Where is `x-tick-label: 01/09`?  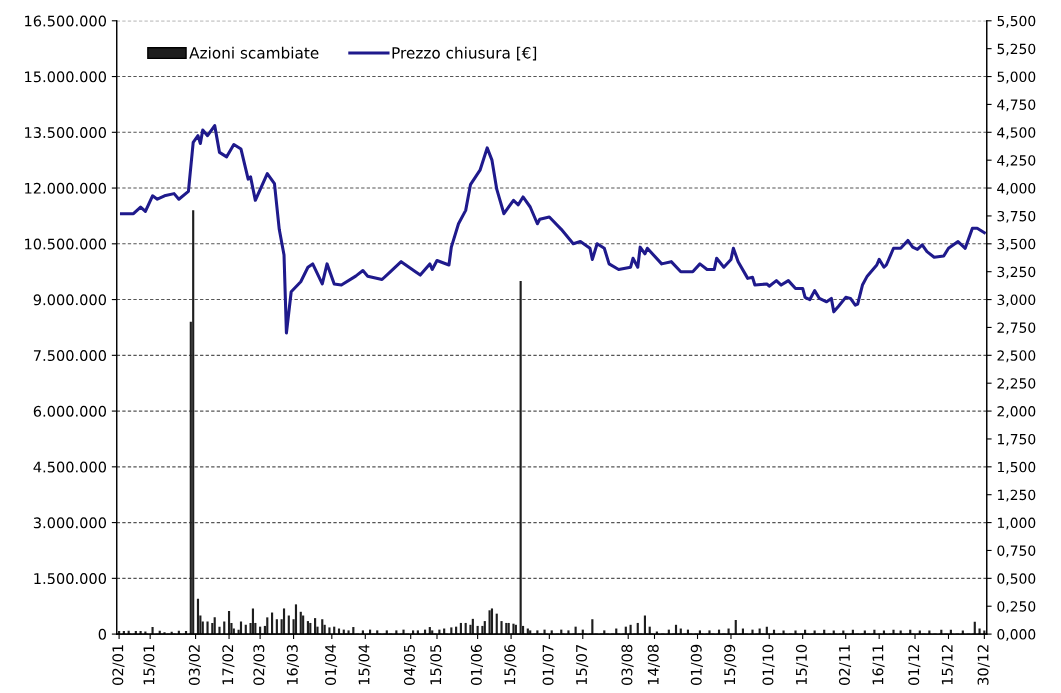
x-tick-label: 01/09 is located at coordinates (696, 664).